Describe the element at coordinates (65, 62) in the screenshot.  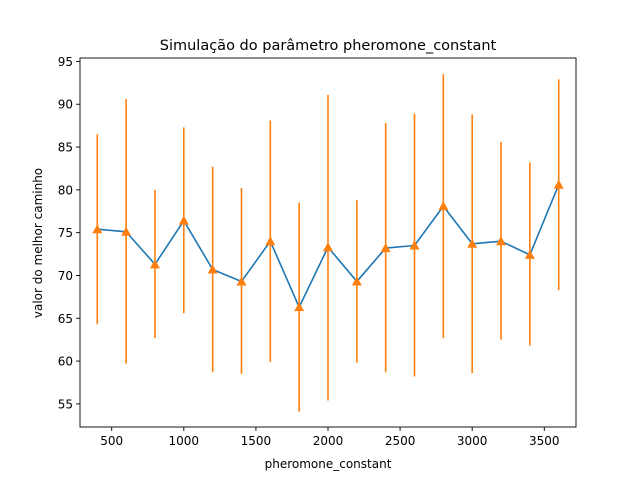
I see `y-tick-label: 95` at that location.